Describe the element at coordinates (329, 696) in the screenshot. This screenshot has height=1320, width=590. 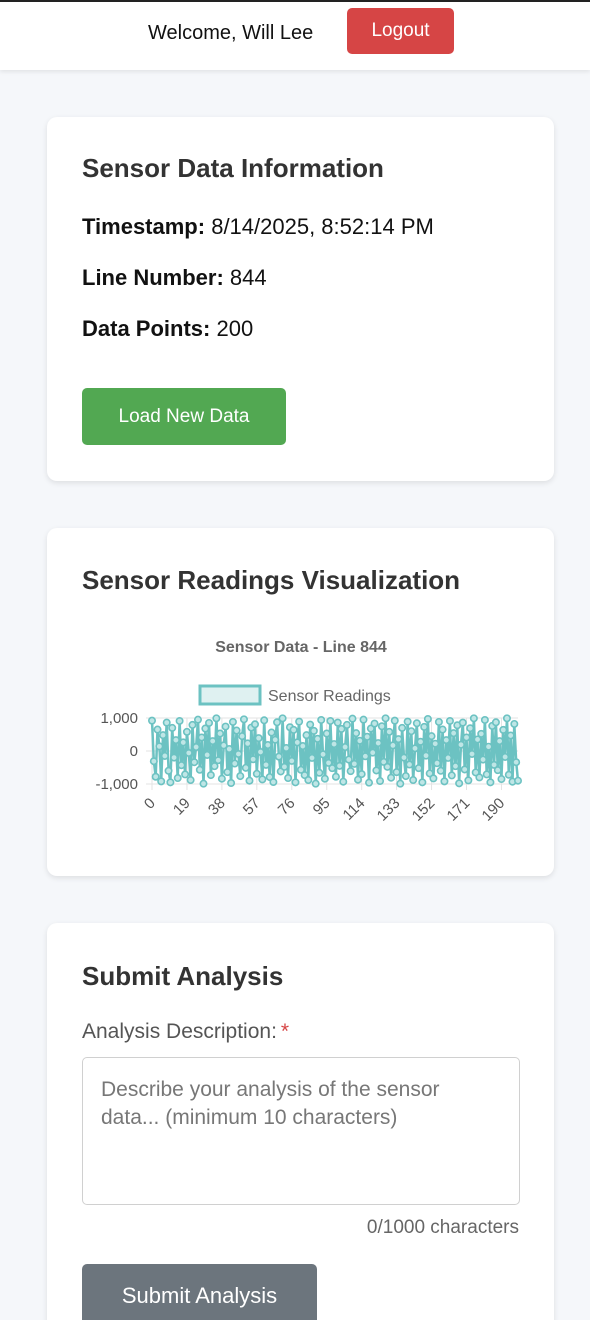
I see `legend-label: Sensor Readings` at that location.